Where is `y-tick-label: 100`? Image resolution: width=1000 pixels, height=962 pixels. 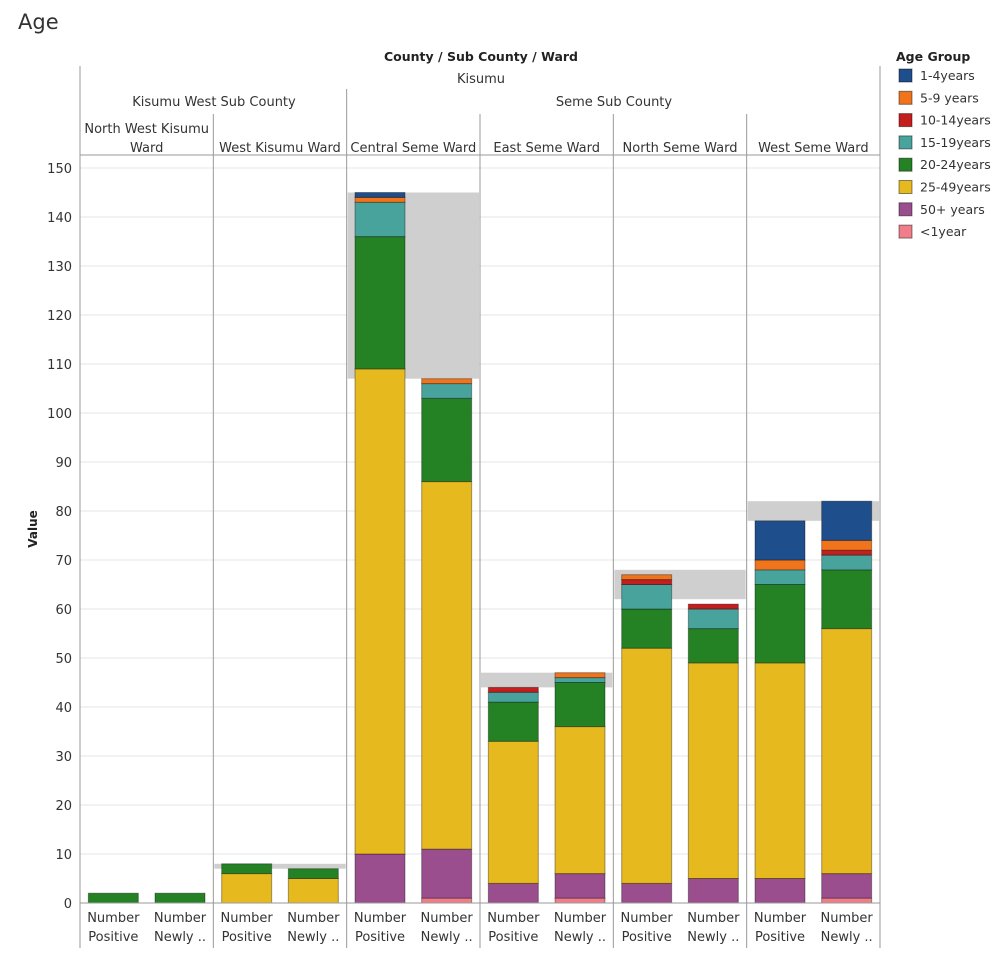
y-tick-label: 100 is located at coordinates (59, 414).